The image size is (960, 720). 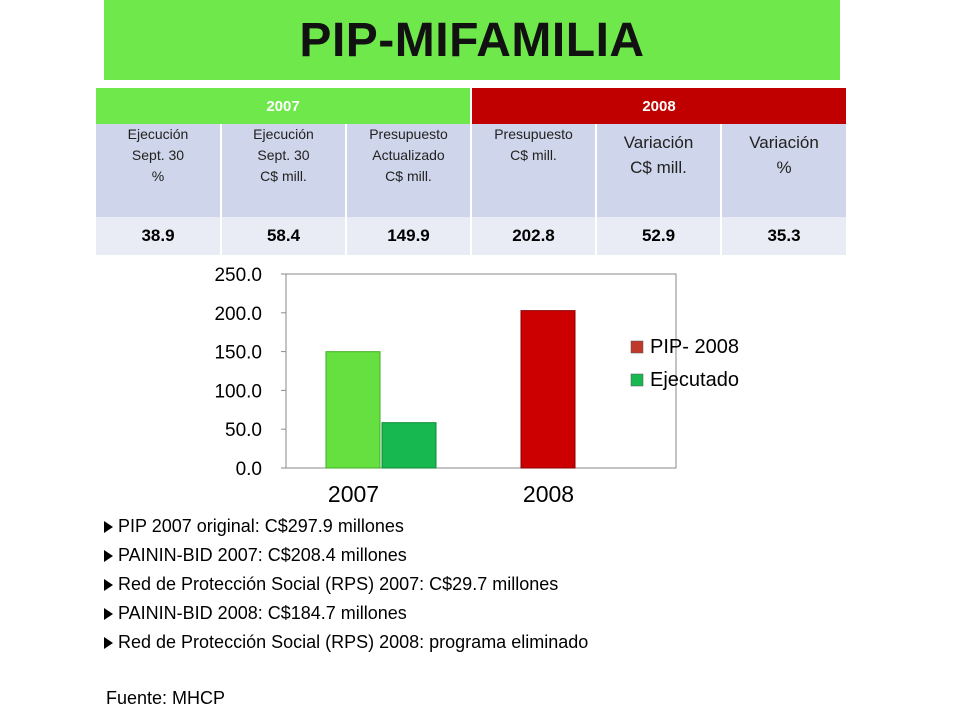 What do you see at coordinates (533, 236) in the screenshot?
I see `table-cell: 202.8` at bounding box center [533, 236].